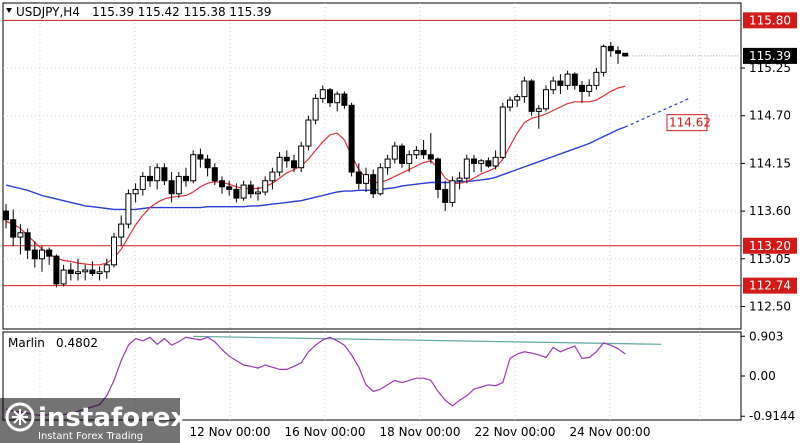 This screenshot has height=443, width=800. Describe the element at coordinates (325, 432) in the screenshot. I see `time-tick-label: 16 Nov 00:00` at that location.